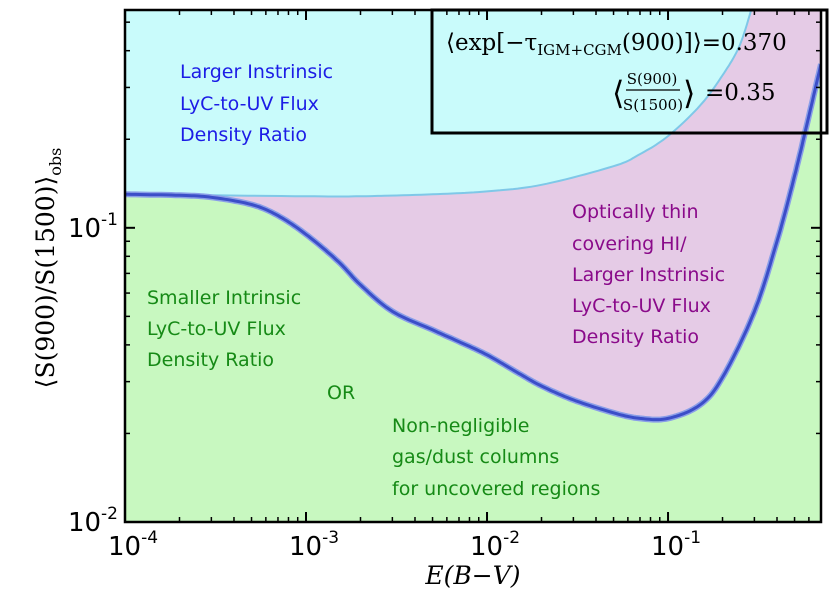  I want to click on label-lower-alt-line: gas/dust columns, so click(475, 457).